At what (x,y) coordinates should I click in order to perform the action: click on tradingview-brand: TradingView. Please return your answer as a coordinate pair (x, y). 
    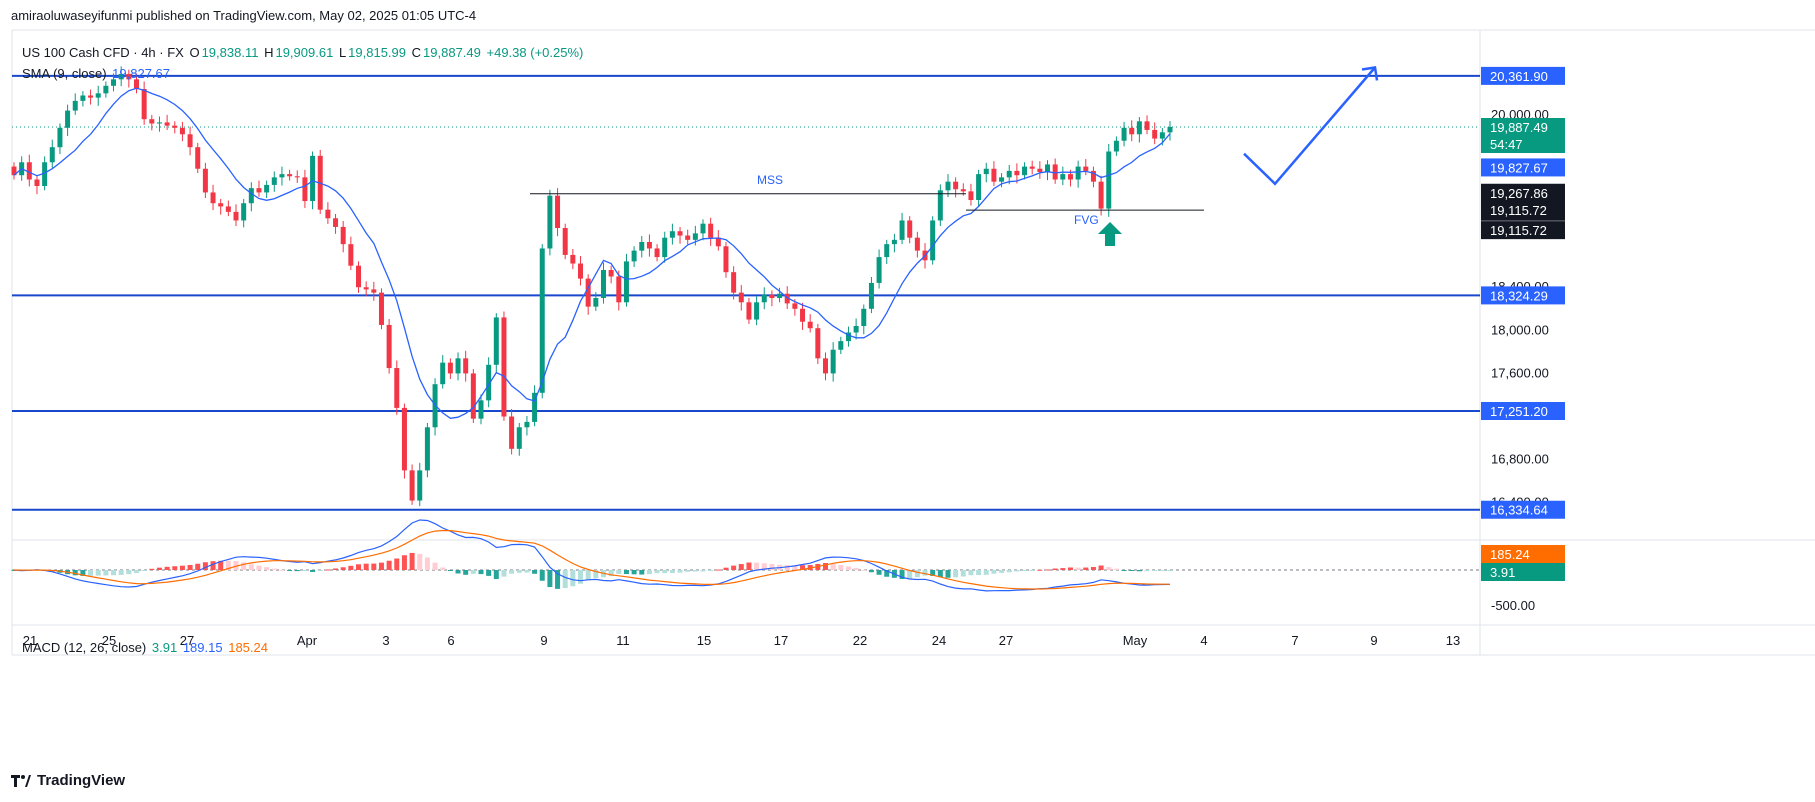
    Looking at the image, I should click on (68, 780).